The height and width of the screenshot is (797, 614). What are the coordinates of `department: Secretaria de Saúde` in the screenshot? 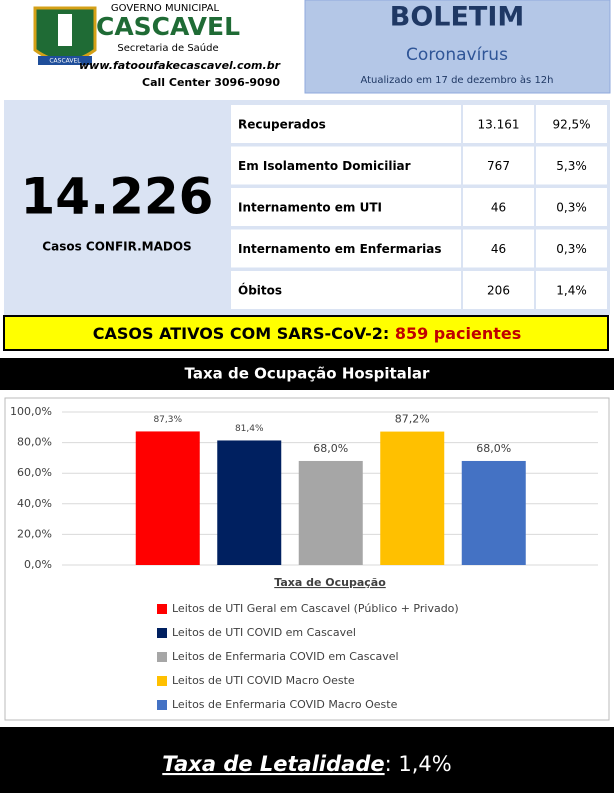 It's located at (167, 48).